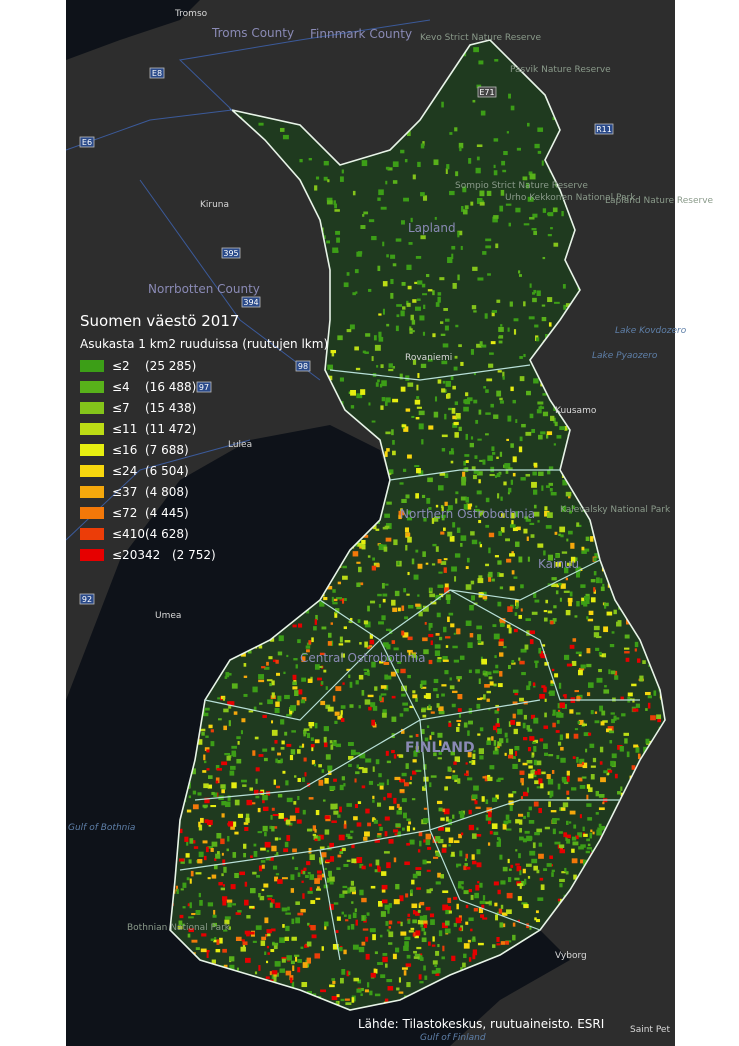  What do you see at coordinates (560, 70) in the screenshot?
I see `place-label: Pasvik Nature Reserve` at bounding box center [560, 70].